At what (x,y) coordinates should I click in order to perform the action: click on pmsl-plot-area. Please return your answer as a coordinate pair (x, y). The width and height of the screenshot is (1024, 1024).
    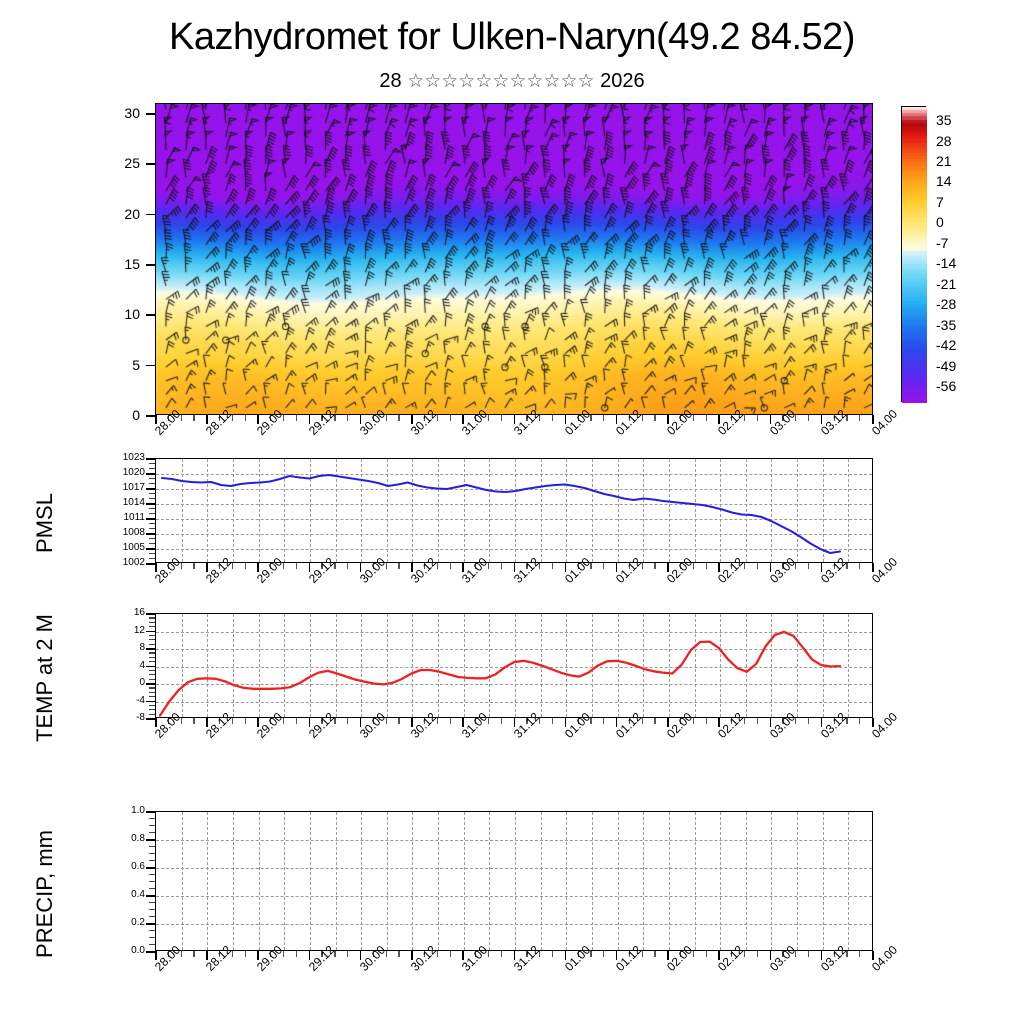
    Looking at the image, I should click on (514, 510).